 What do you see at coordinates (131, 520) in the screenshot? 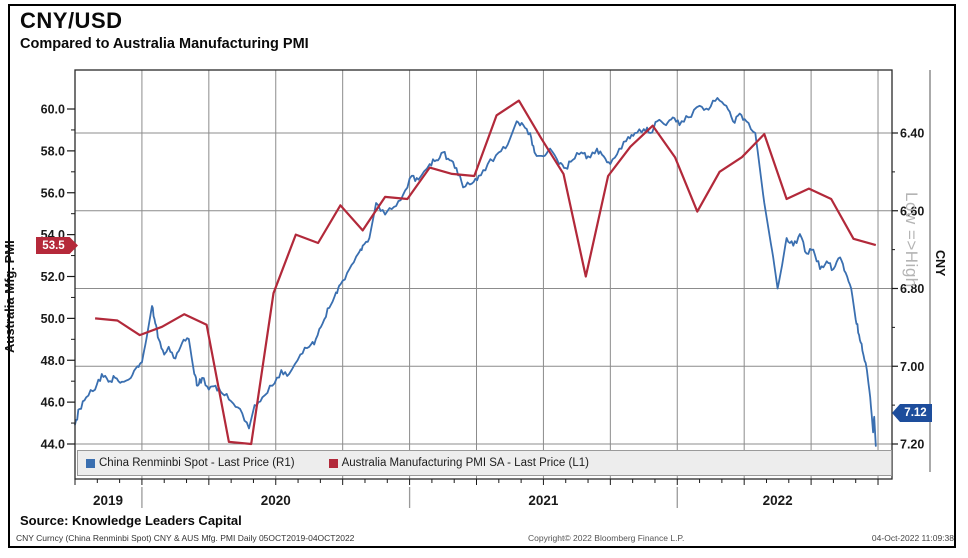
I see `source-line: Source: Knowledge Leaders Capital` at bounding box center [131, 520].